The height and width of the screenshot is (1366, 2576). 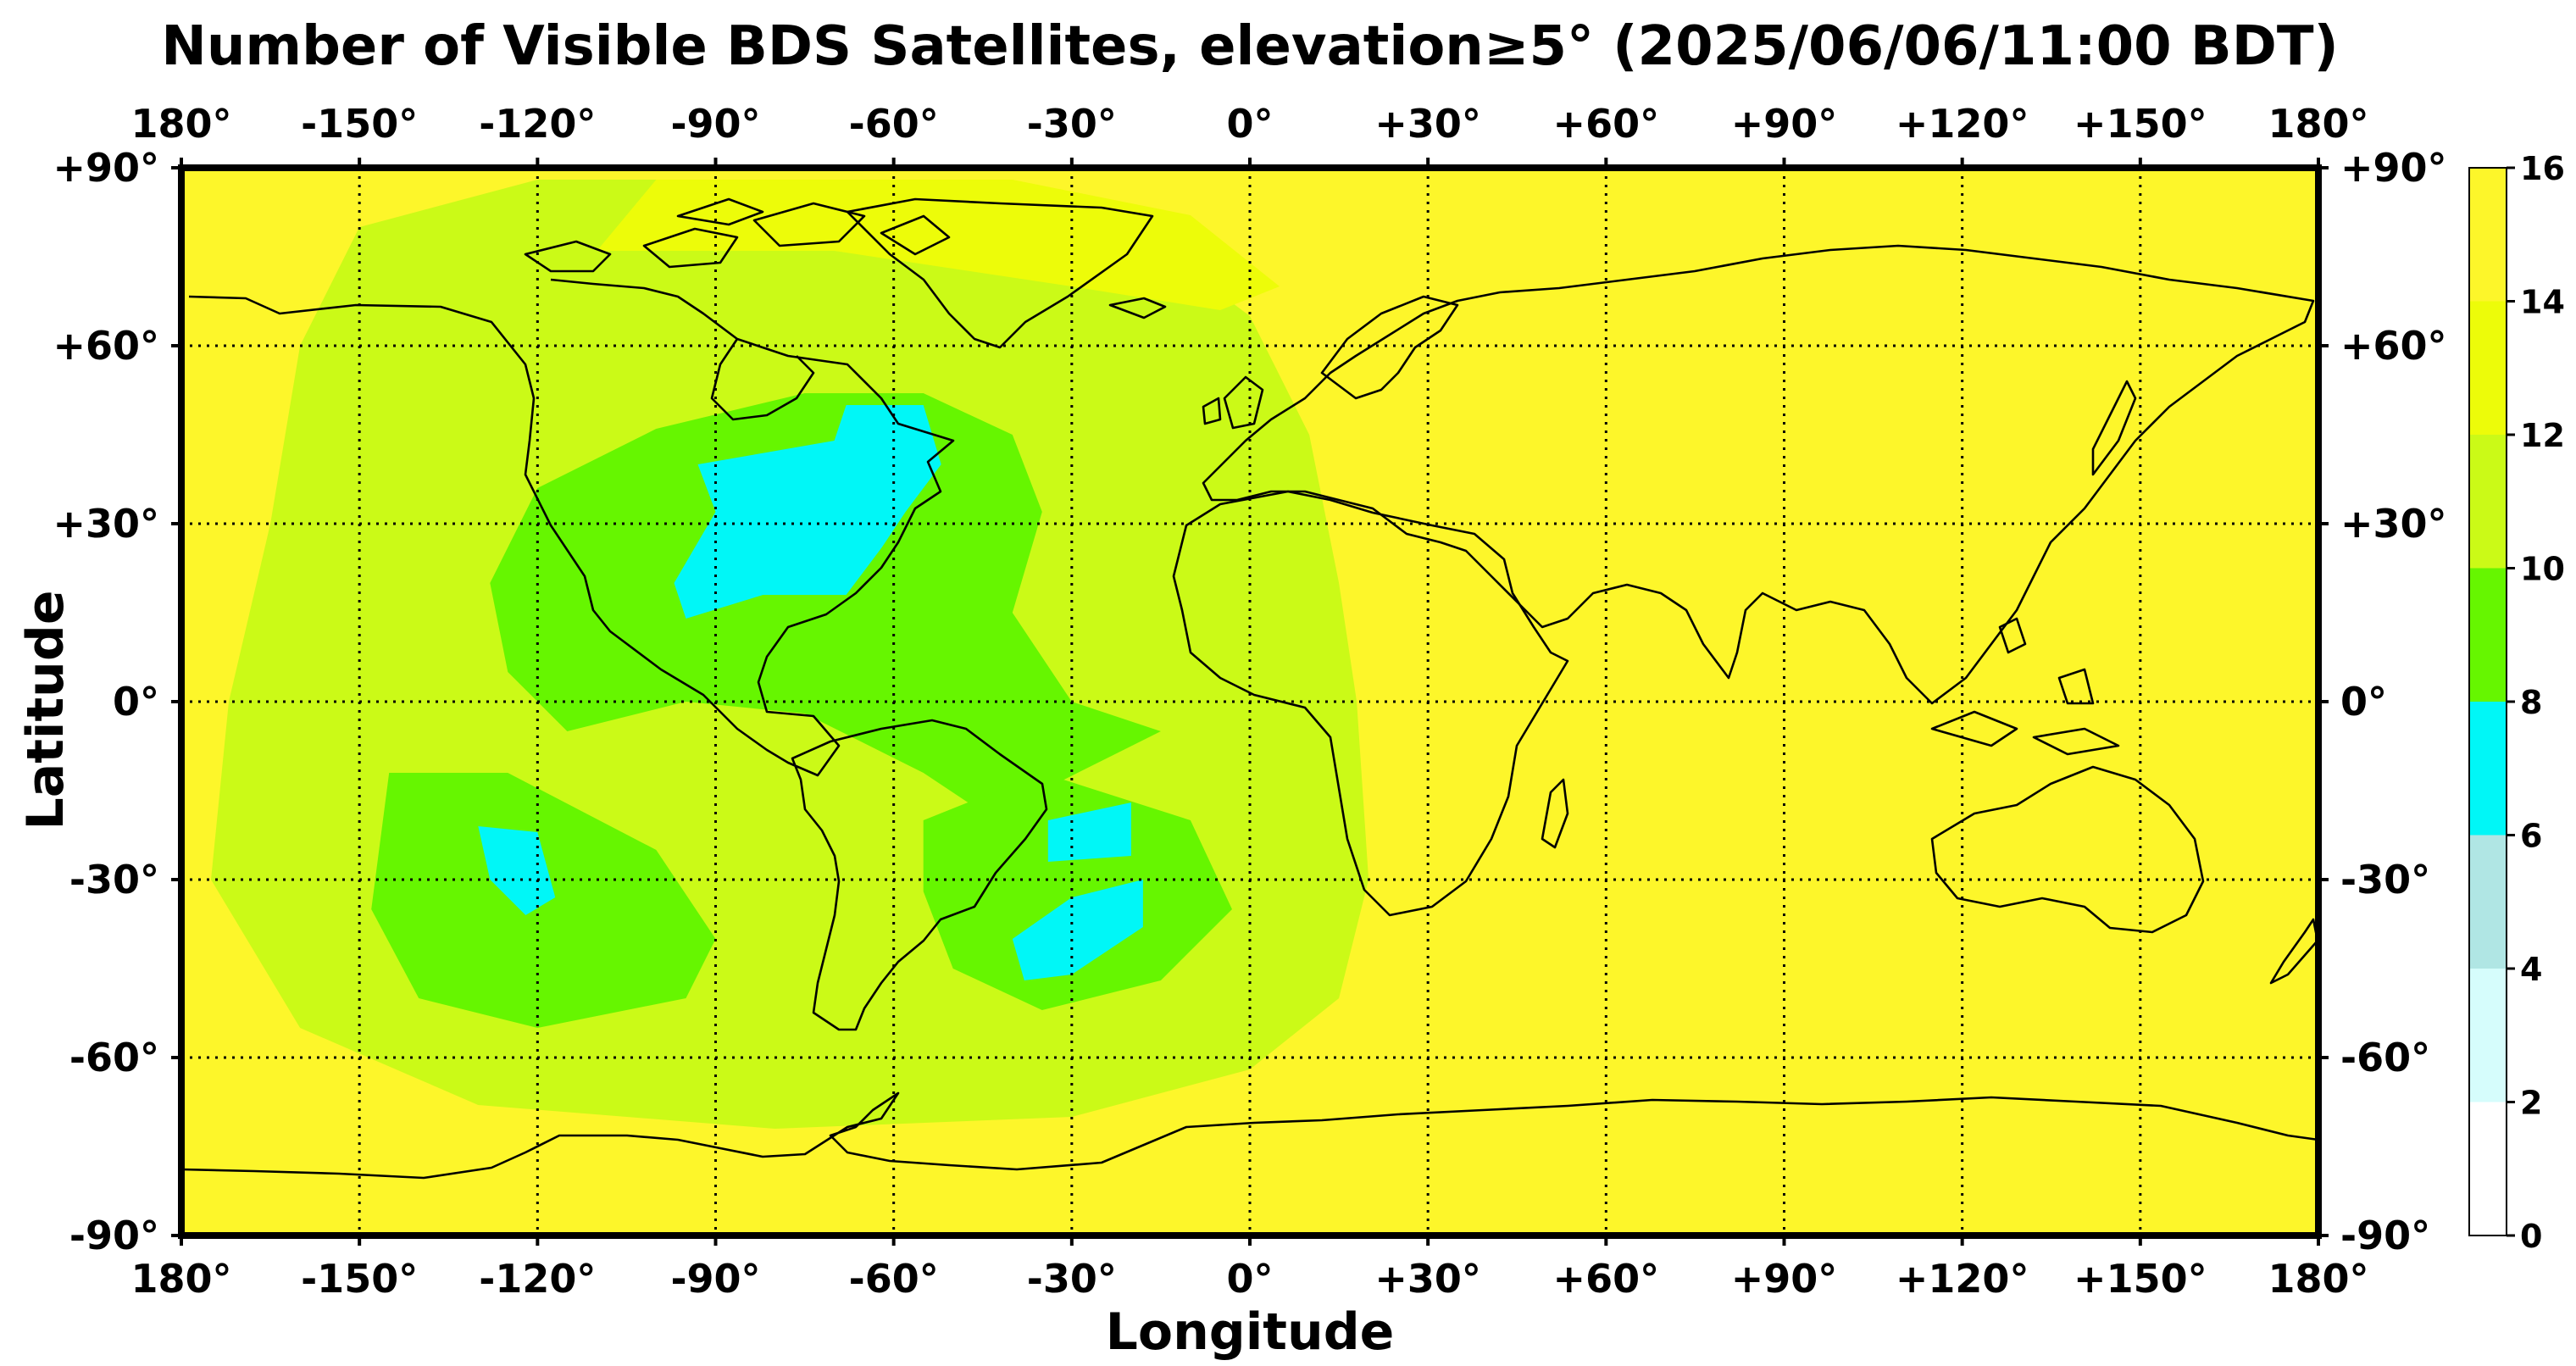 What do you see at coordinates (2542, 168) in the screenshot?
I see `colorbar-tick-label: 16` at bounding box center [2542, 168].